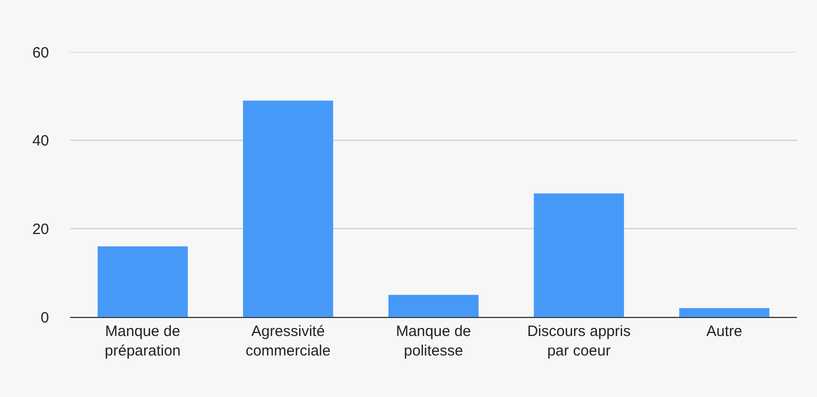 The image size is (817, 397). I want to click on y-tick-label: 0, so click(44, 317).